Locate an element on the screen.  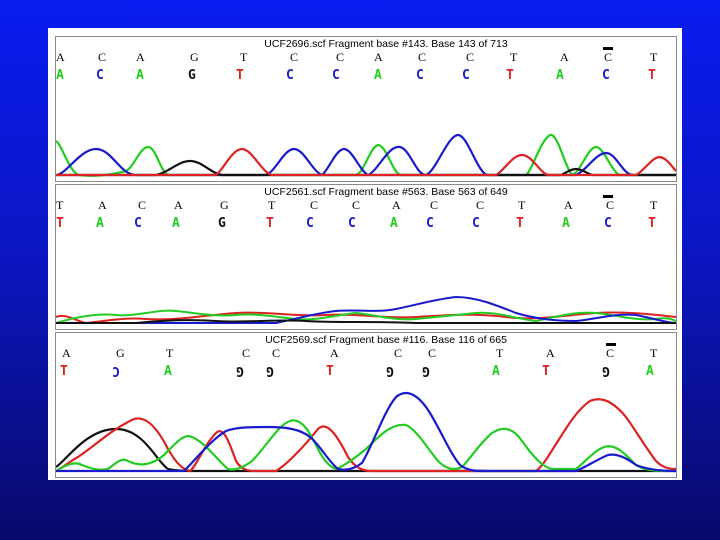
edited-calls-3: T C A G G T G G A T G A is located at coordinates (357, 371).